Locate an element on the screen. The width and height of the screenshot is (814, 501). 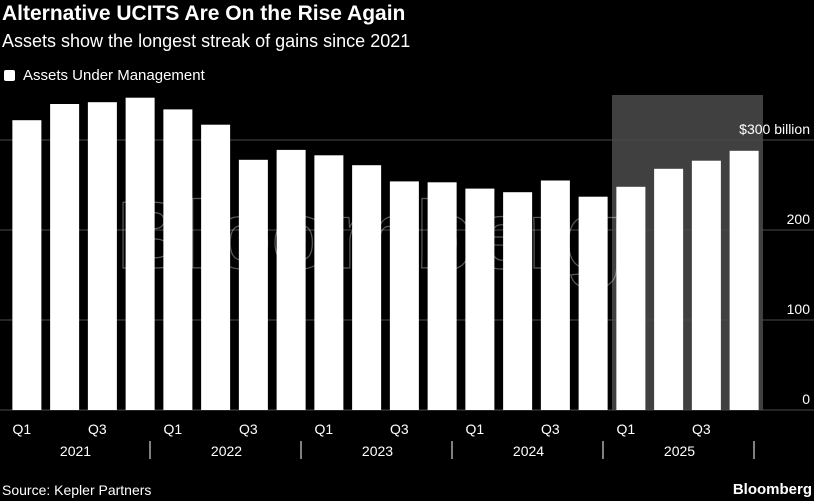
x-tick-label-2021-q1: Q1 is located at coordinates (22, 429).